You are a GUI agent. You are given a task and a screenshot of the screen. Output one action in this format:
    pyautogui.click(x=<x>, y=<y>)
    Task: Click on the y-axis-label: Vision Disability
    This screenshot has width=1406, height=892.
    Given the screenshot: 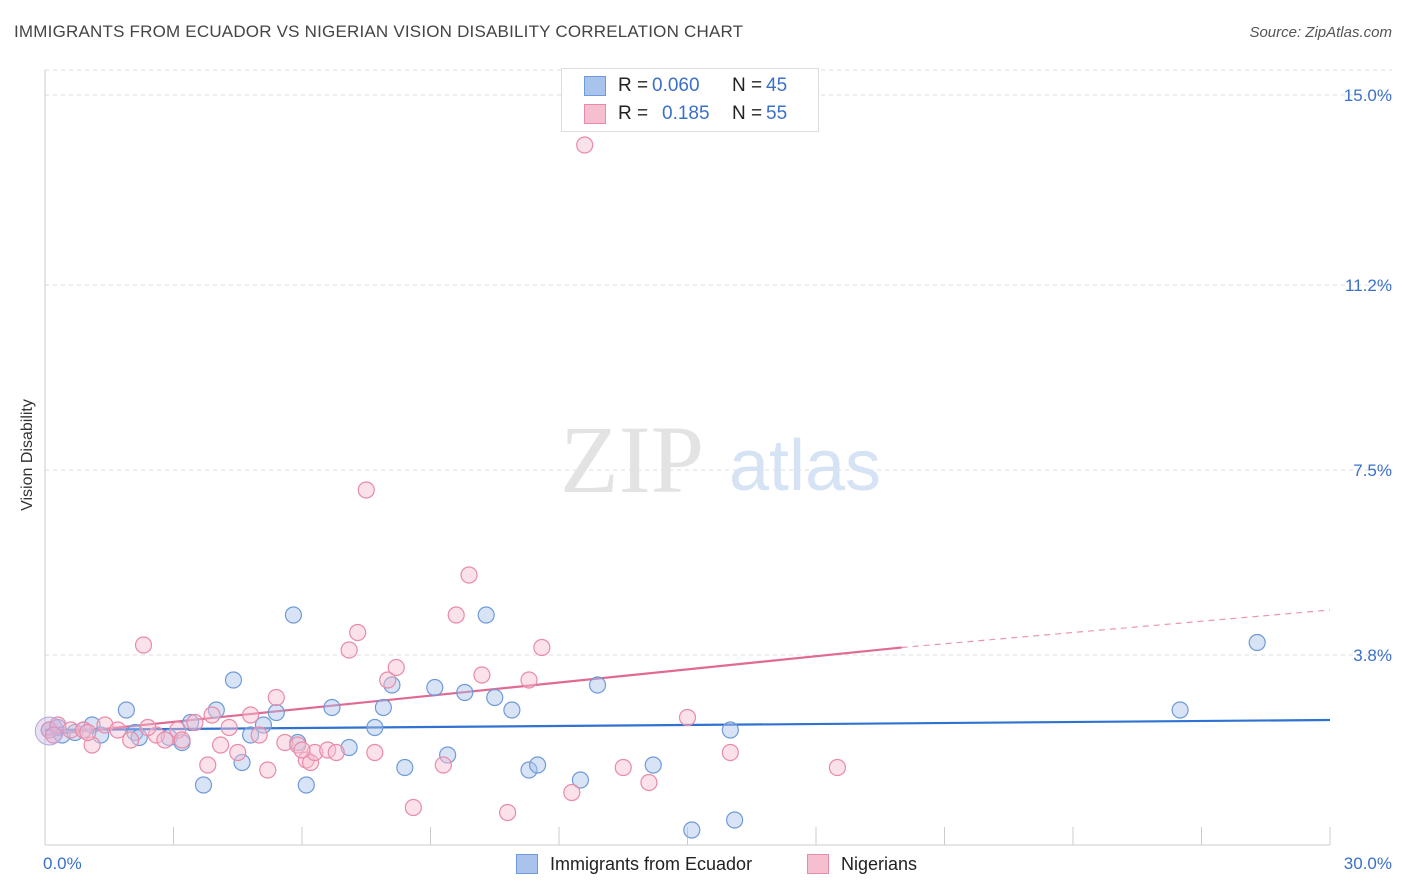 What is the action you would take?
    pyautogui.click(x=27, y=455)
    